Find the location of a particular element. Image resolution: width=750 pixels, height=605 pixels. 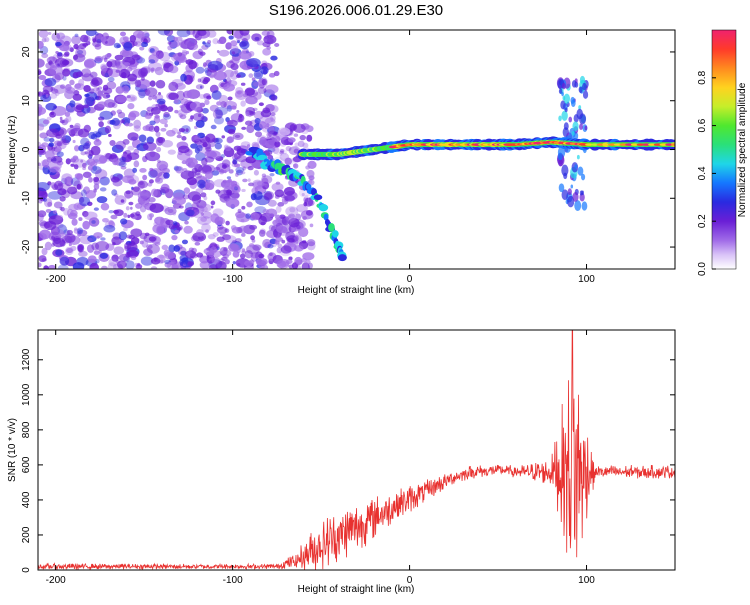

colorbar-tick-label: 0.0 is located at coordinates (702, 269).